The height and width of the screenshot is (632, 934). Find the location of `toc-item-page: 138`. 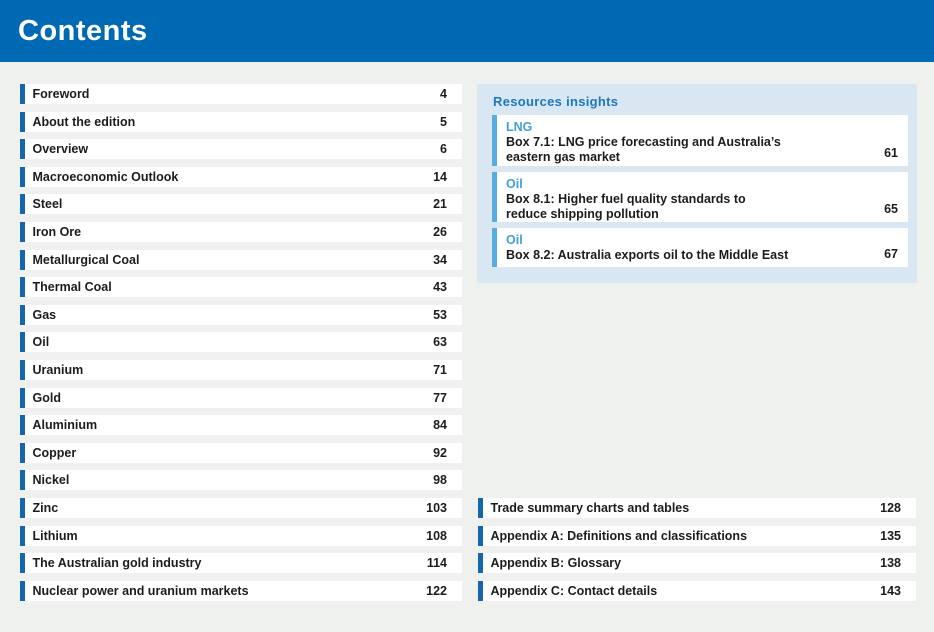

toc-item-page: 138 is located at coordinates (890, 563).